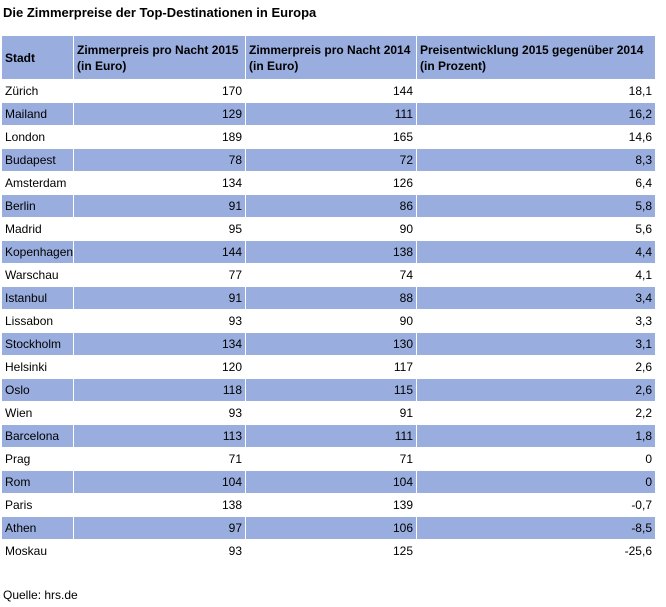  I want to click on cell-city: Stockholm, so click(37, 344).